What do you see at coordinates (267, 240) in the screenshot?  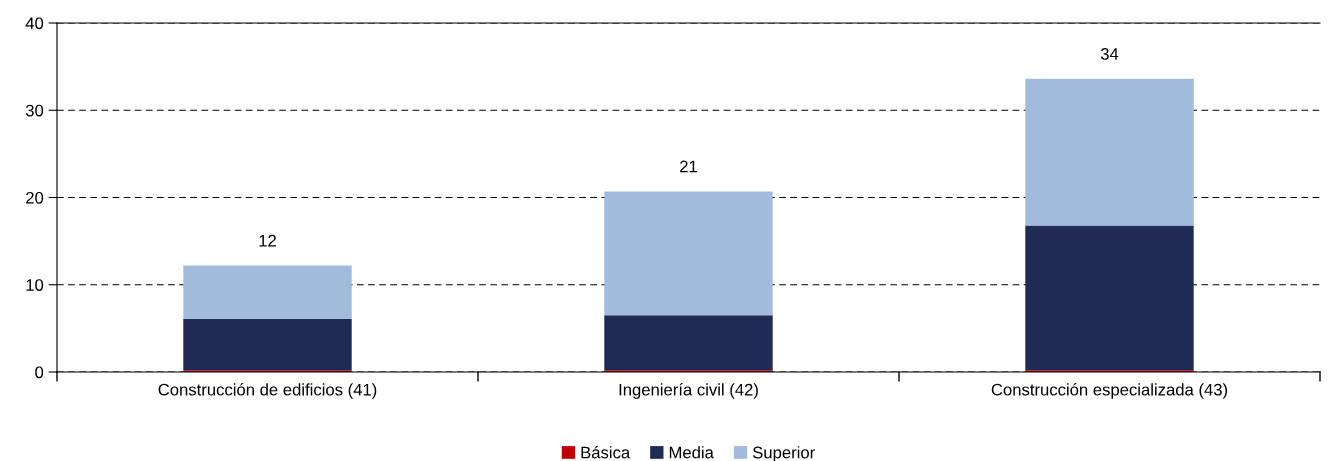 I see `total-label: 12` at bounding box center [267, 240].